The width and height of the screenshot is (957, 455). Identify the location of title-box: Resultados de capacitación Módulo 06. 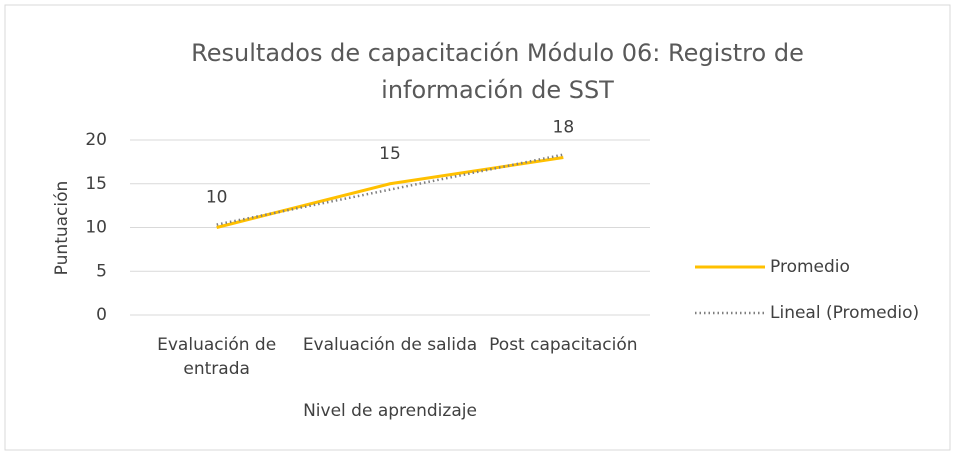
(497, 71).